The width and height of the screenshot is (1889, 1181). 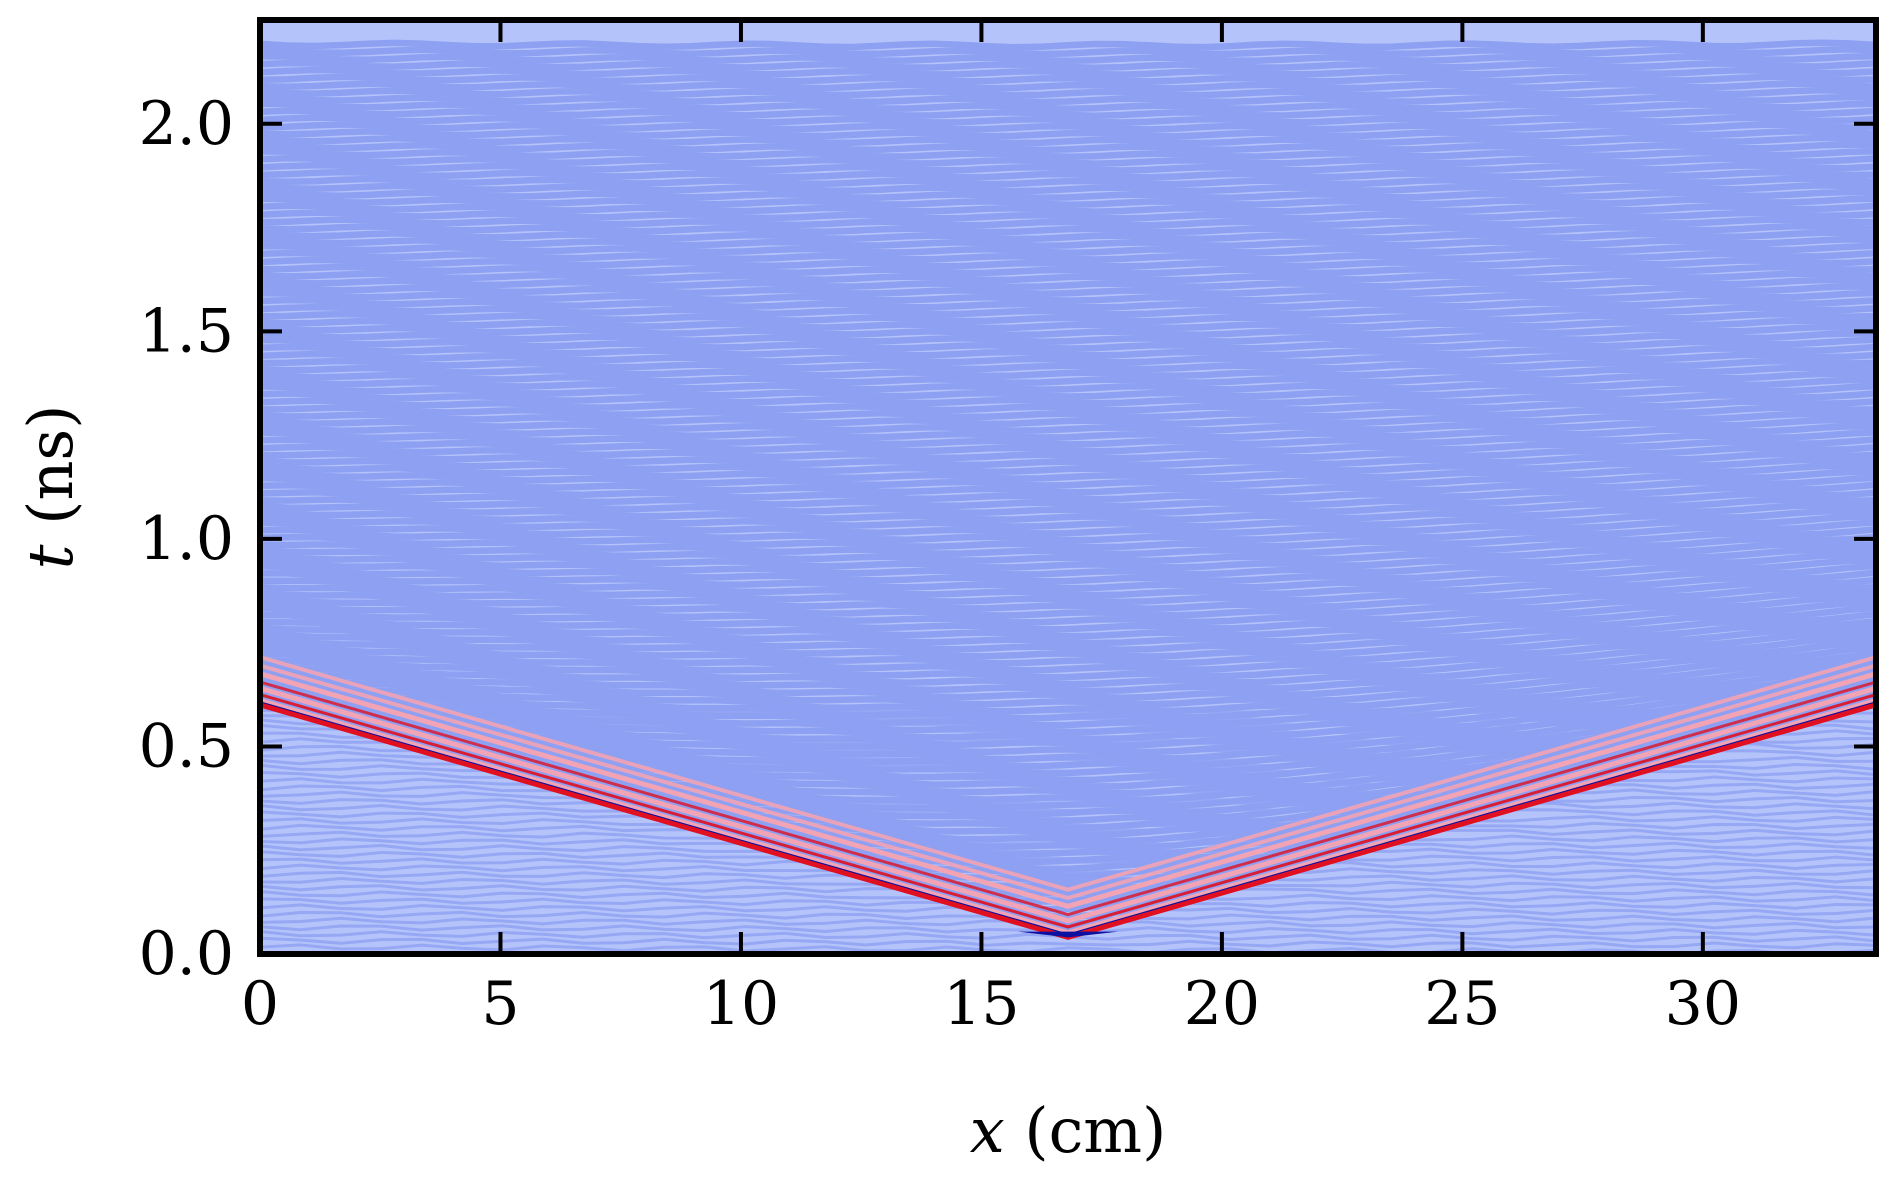 What do you see at coordinates (1222, 1004) in the screenshot?
I see `x-tick-label: 20` at bounding box center [1222, 1004].